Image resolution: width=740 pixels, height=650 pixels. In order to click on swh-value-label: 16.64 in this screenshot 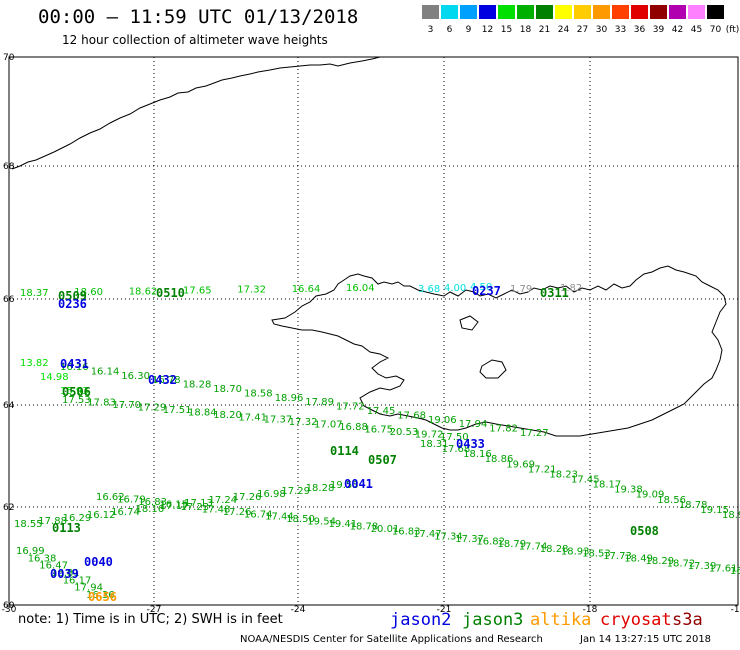, I will do `click(306, 289)`.